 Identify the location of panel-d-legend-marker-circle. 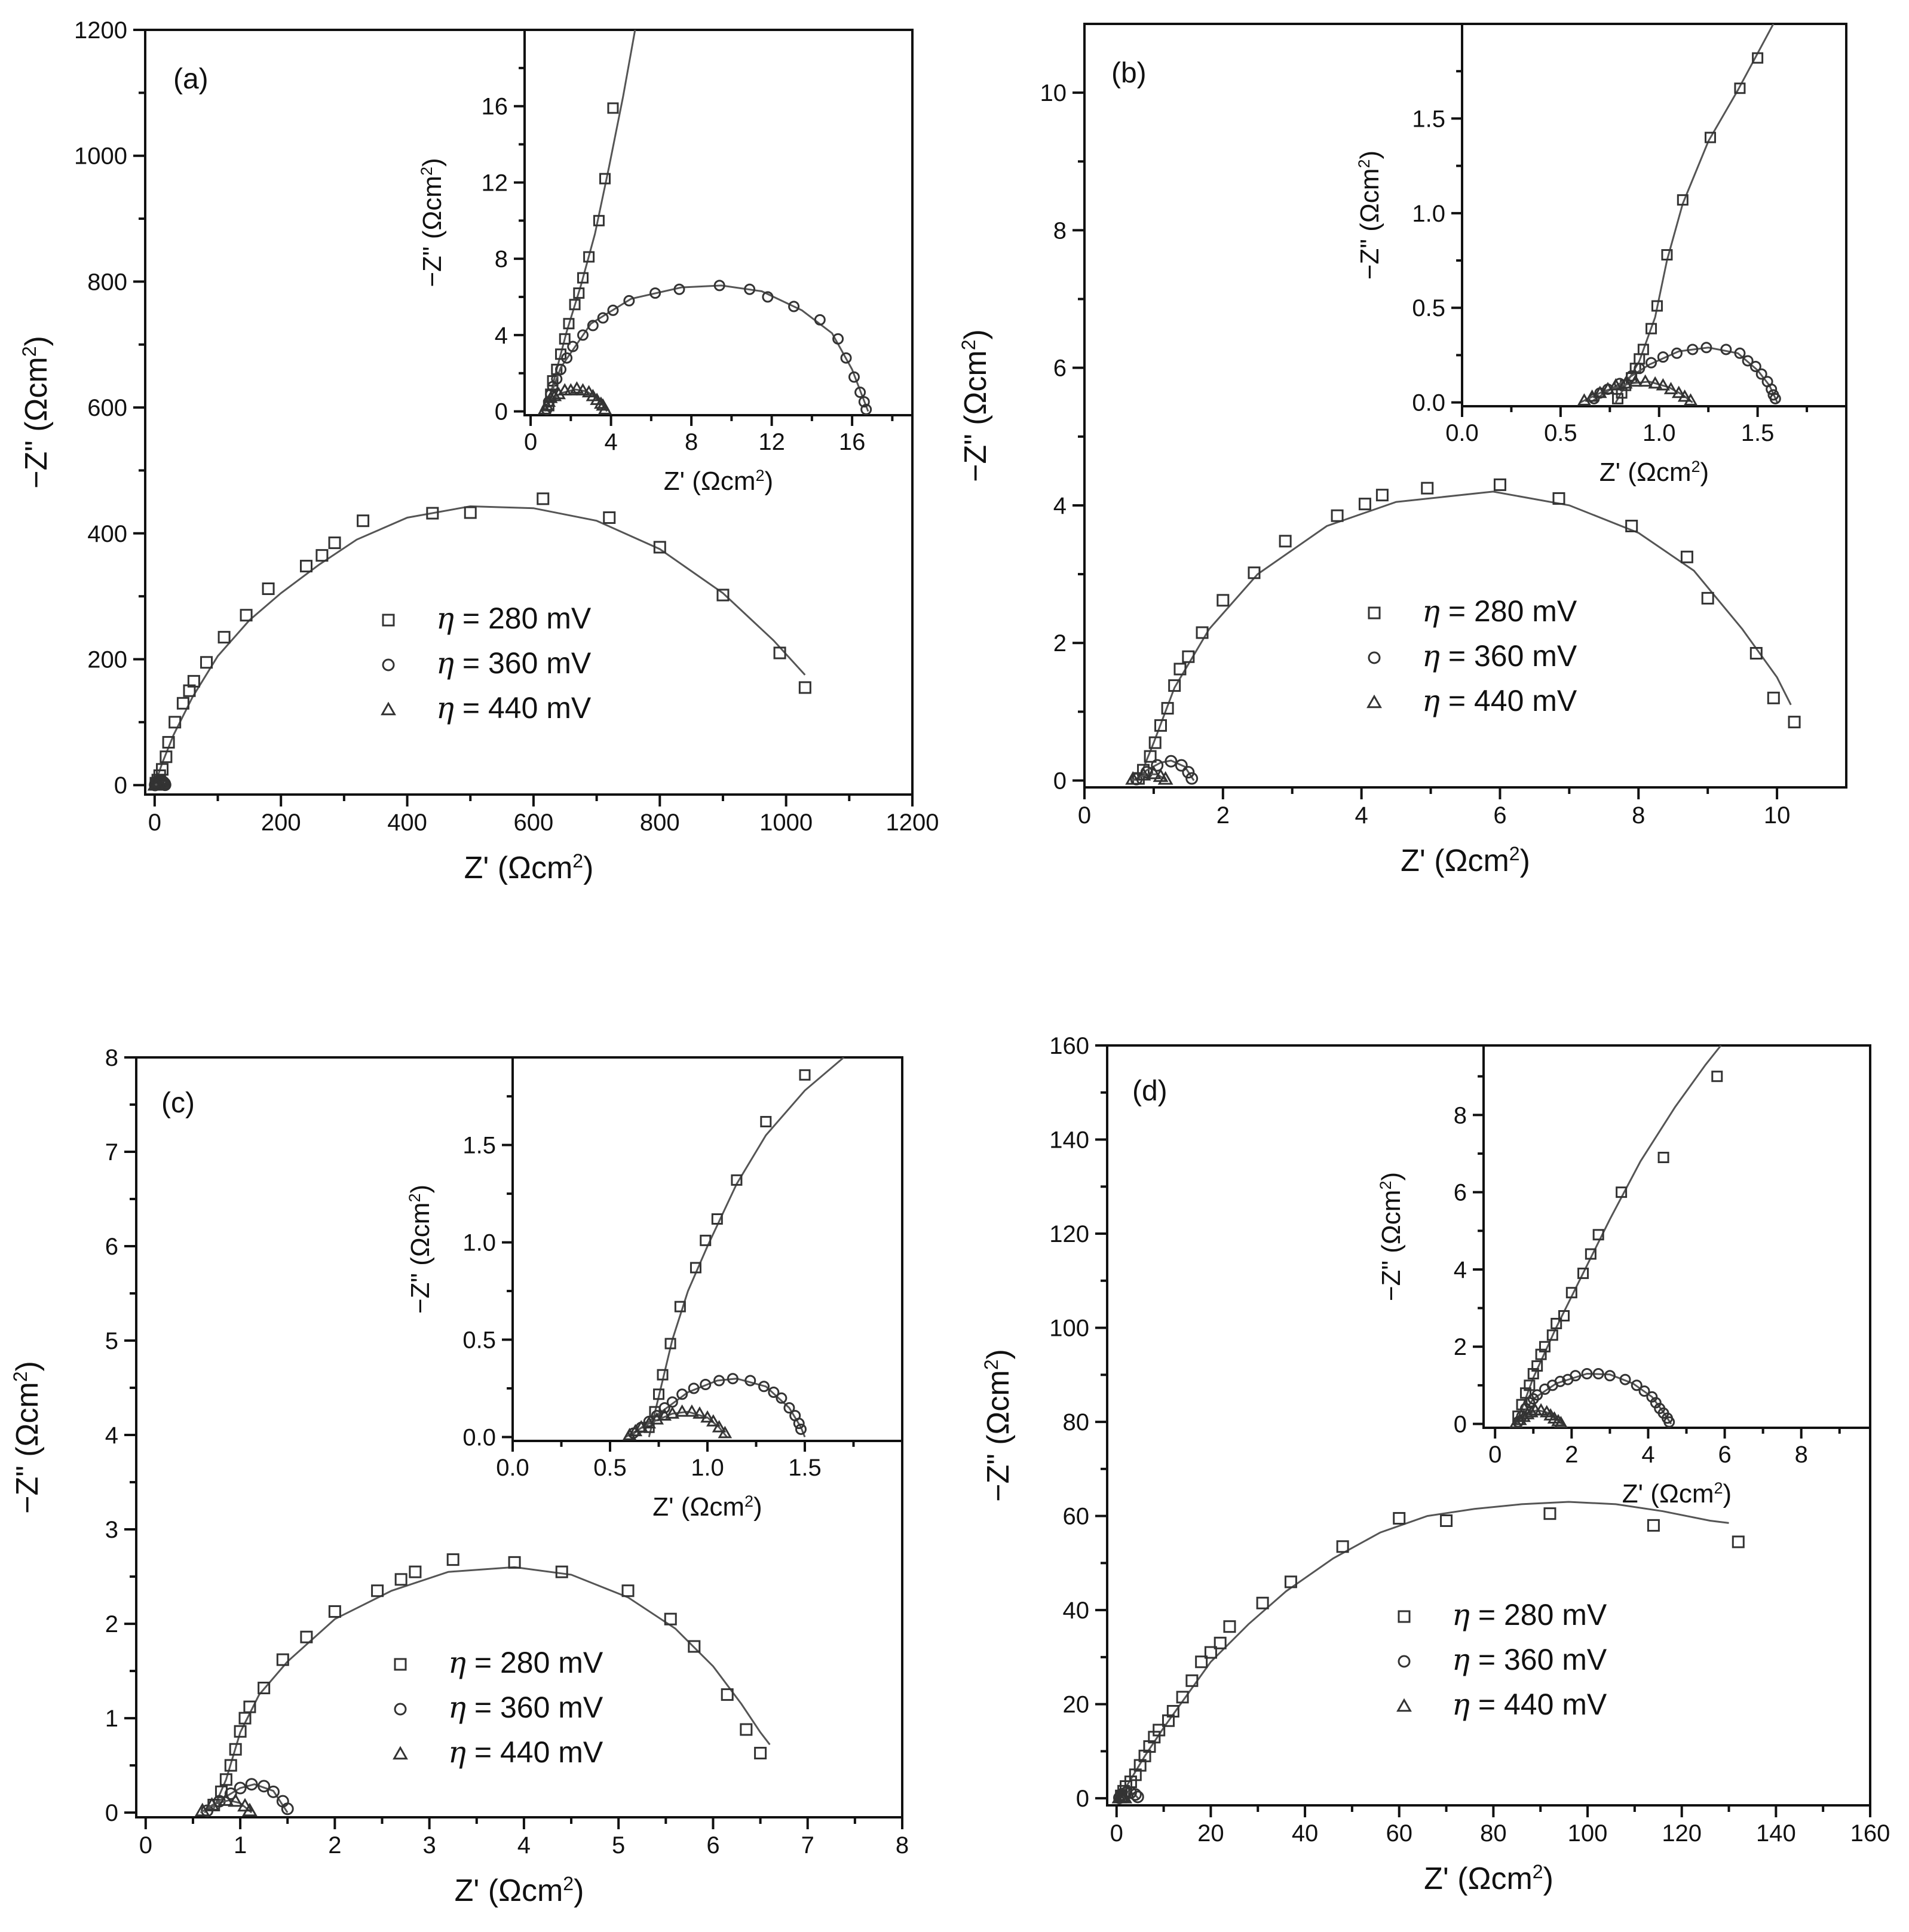
(1405, 1661).